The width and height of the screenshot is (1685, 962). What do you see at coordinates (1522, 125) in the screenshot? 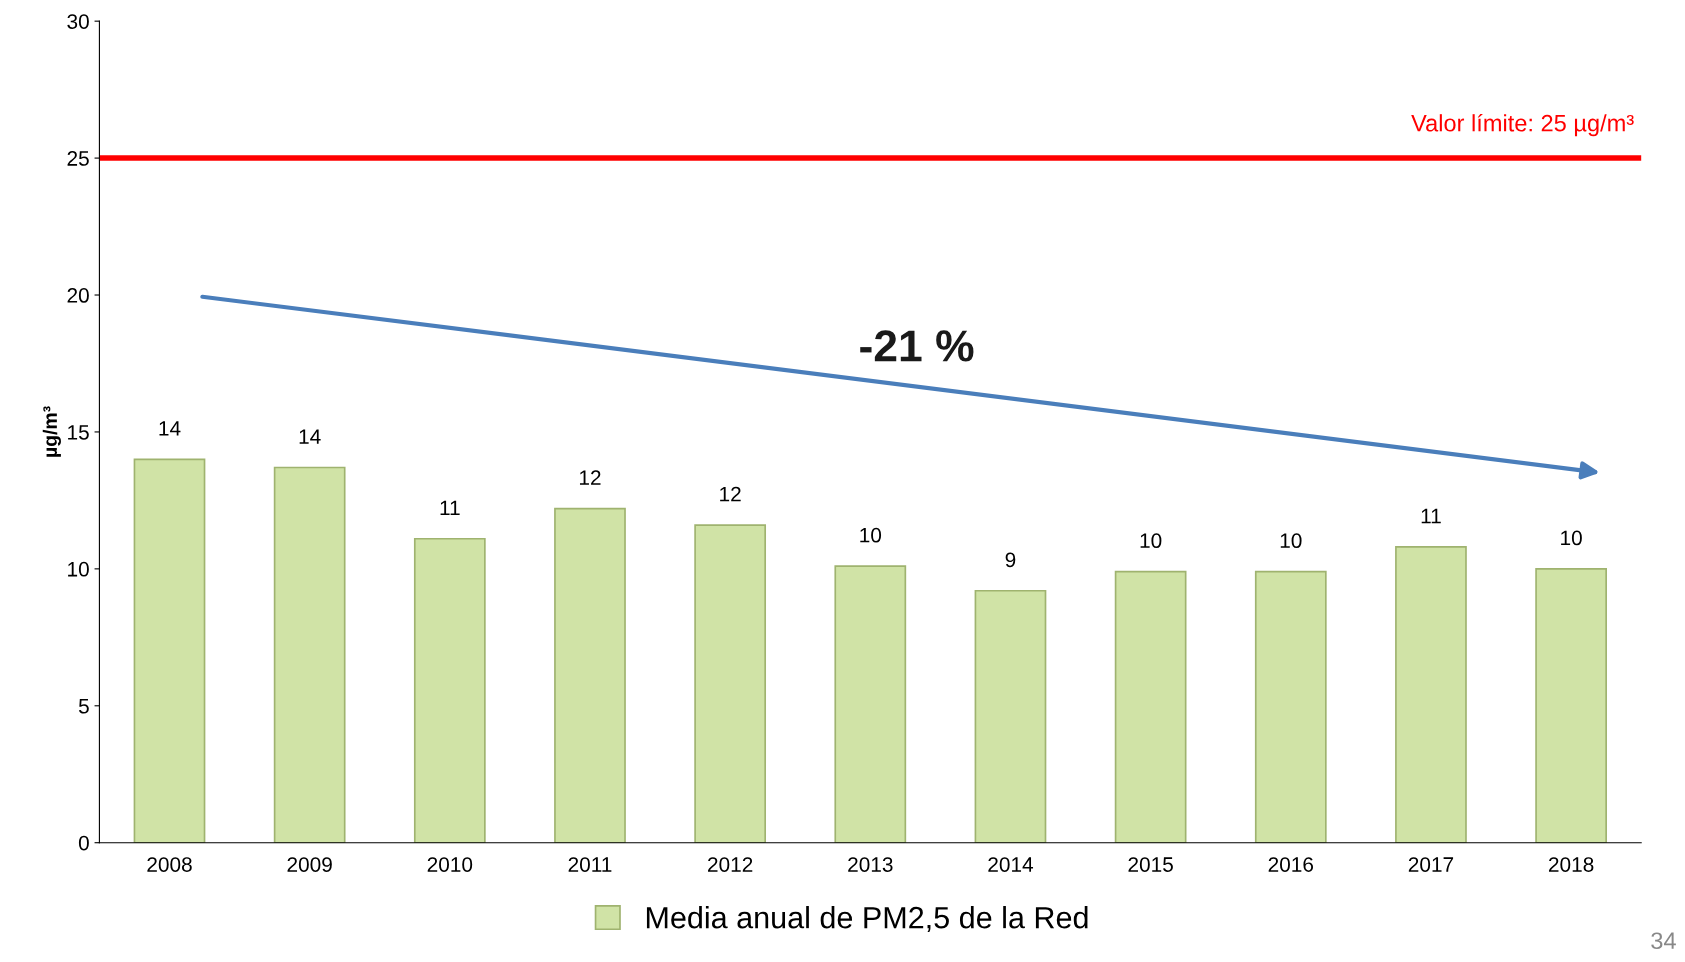
I see `ref-line-label: Valor límite: 25 µg/m³` at bounding box center [1522, 125].